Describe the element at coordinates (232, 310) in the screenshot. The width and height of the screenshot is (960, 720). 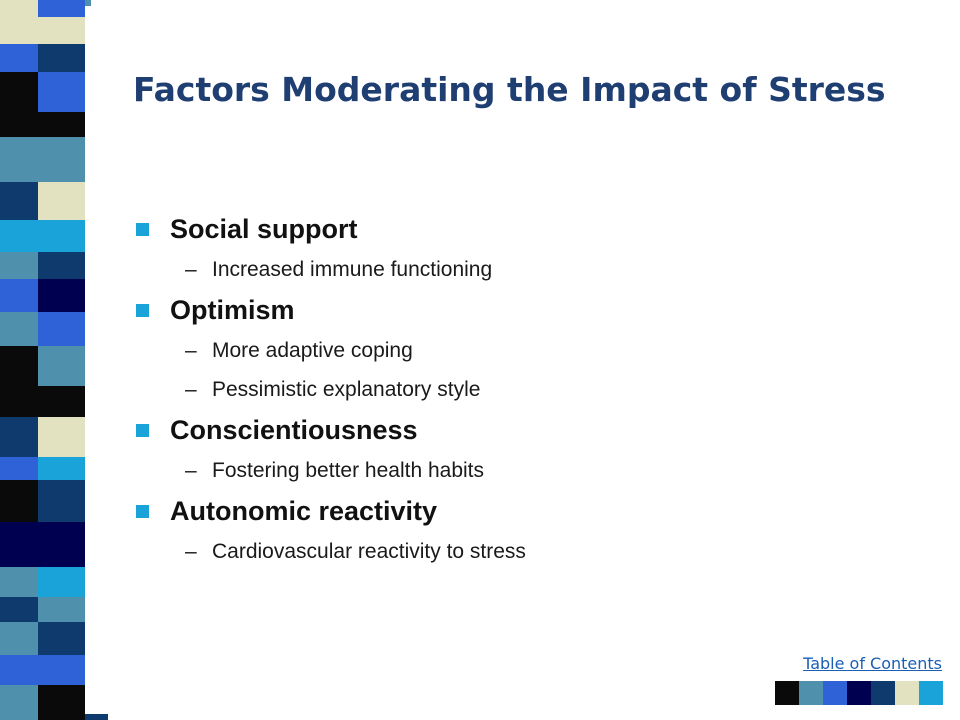
I see `bullet-label: Optimism` at that location.